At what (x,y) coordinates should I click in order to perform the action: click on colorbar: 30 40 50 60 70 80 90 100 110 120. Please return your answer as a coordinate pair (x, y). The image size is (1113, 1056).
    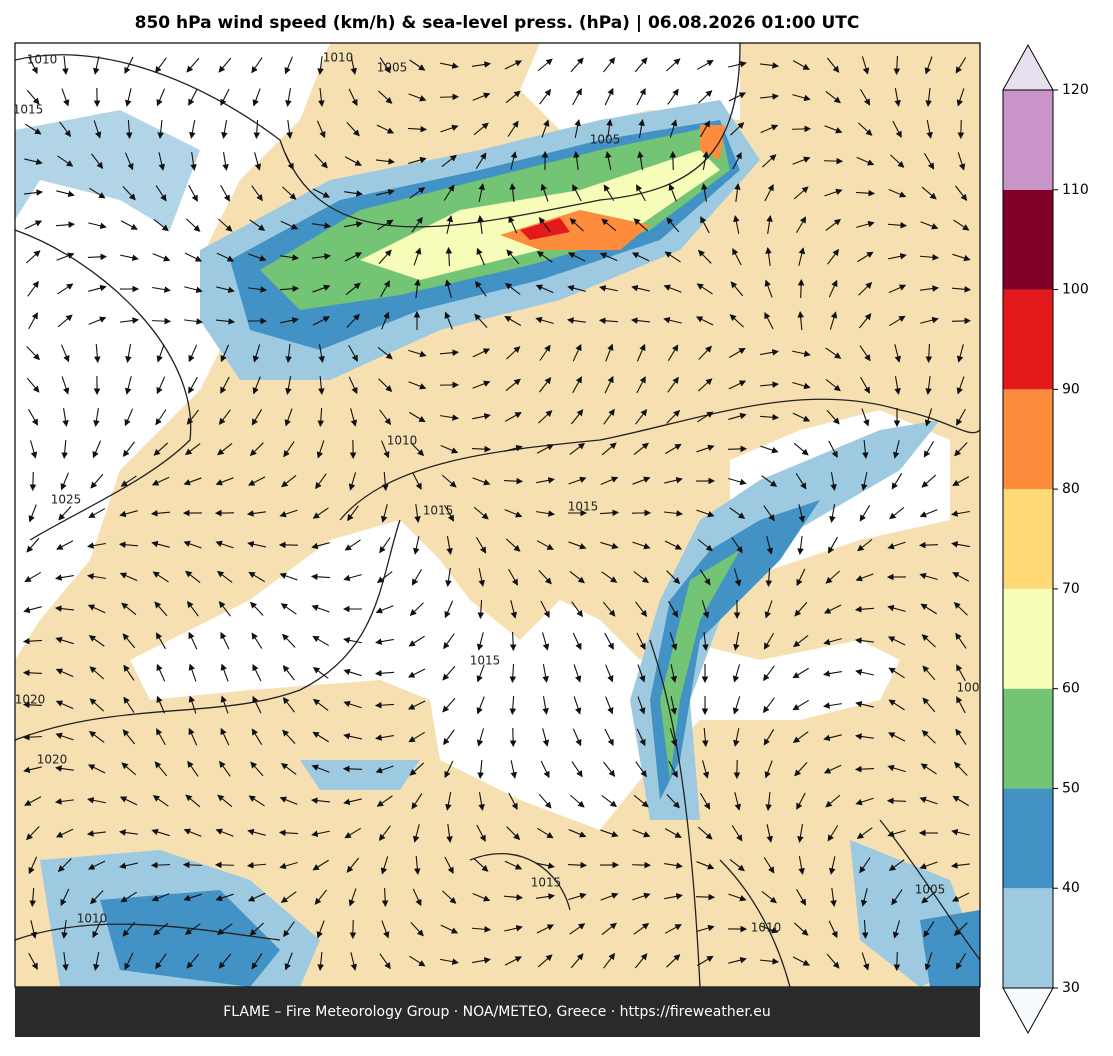
    Looking at the image, I should click on (1046, 539).